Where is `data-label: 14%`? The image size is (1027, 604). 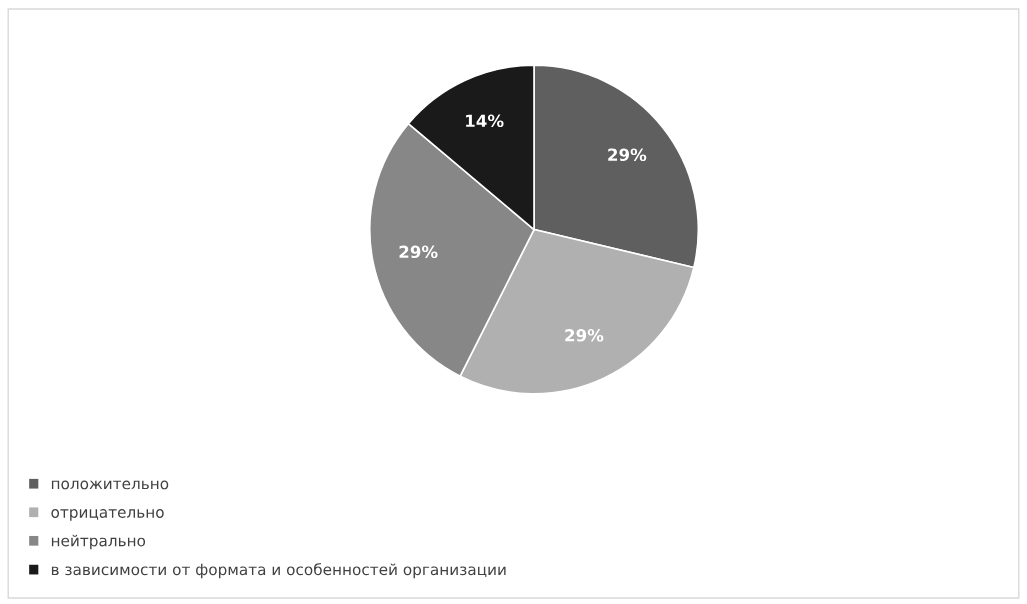
data-label: 14% is located at coordinates (485, 121).